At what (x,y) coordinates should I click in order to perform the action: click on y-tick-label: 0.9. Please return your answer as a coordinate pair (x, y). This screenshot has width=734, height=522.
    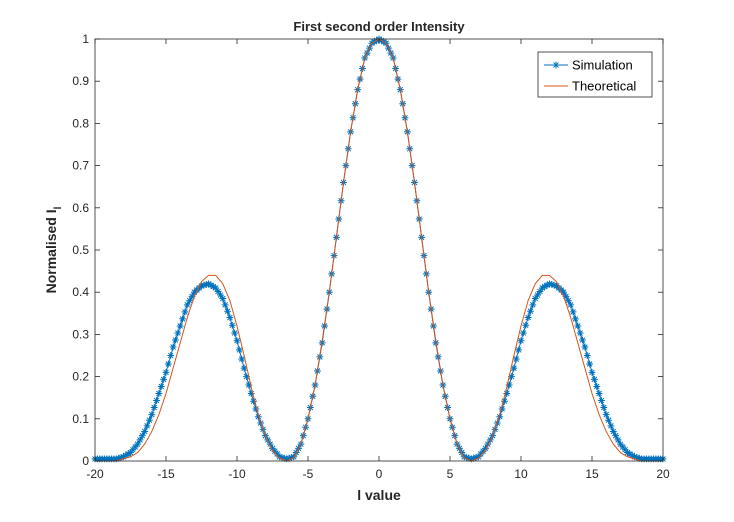
    Looking at the image, I should click on (80, 81).